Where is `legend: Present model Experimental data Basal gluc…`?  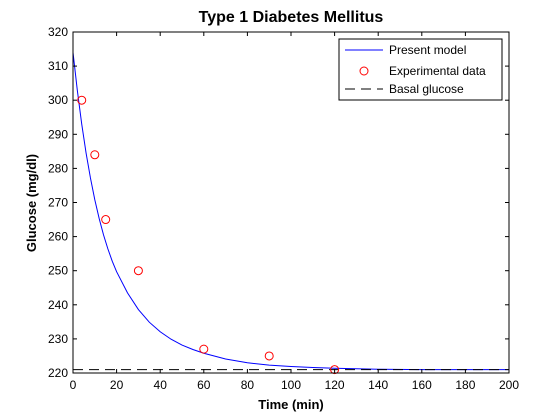 legend: Present model Experimental data Basal gluc… is located at coordinates (420, 69).